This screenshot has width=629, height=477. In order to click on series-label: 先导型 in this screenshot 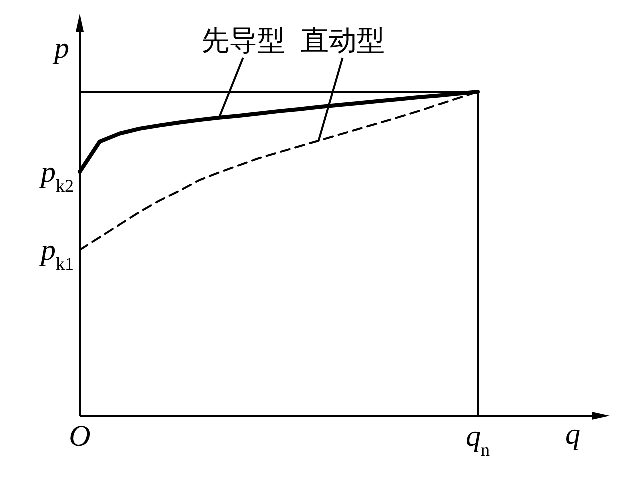, I will do `click(243, 40)`.